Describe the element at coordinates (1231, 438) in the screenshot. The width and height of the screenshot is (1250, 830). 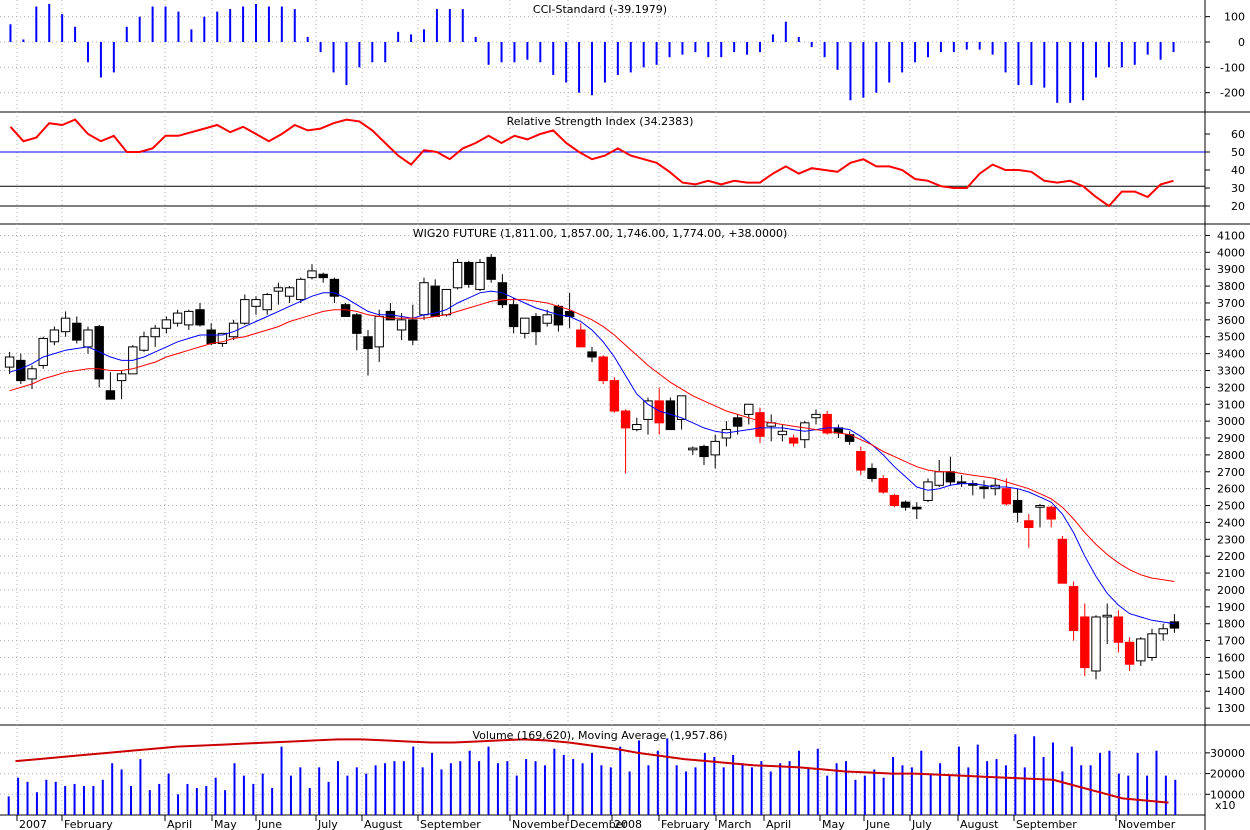
I see `price-tick-label: 2900` at that location.